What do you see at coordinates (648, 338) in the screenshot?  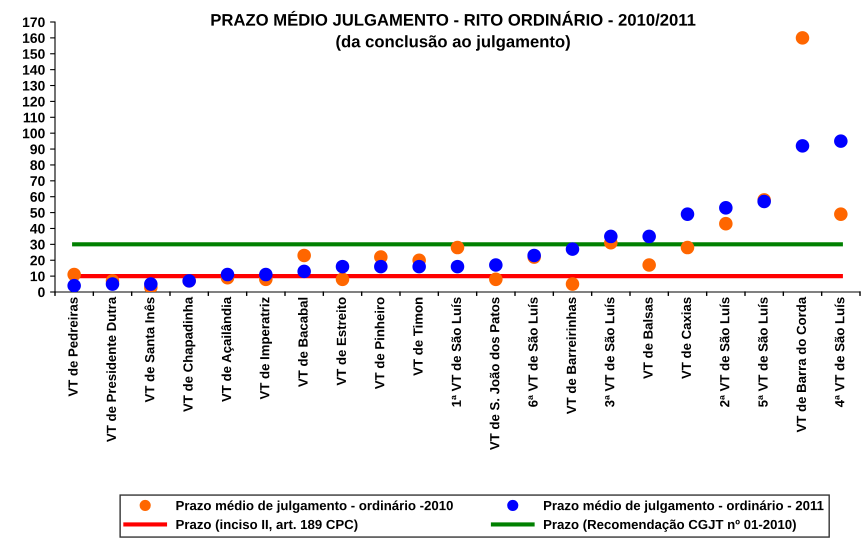 I see `x-tick-label: VT de Balsas` at bounding box center [648, 338].